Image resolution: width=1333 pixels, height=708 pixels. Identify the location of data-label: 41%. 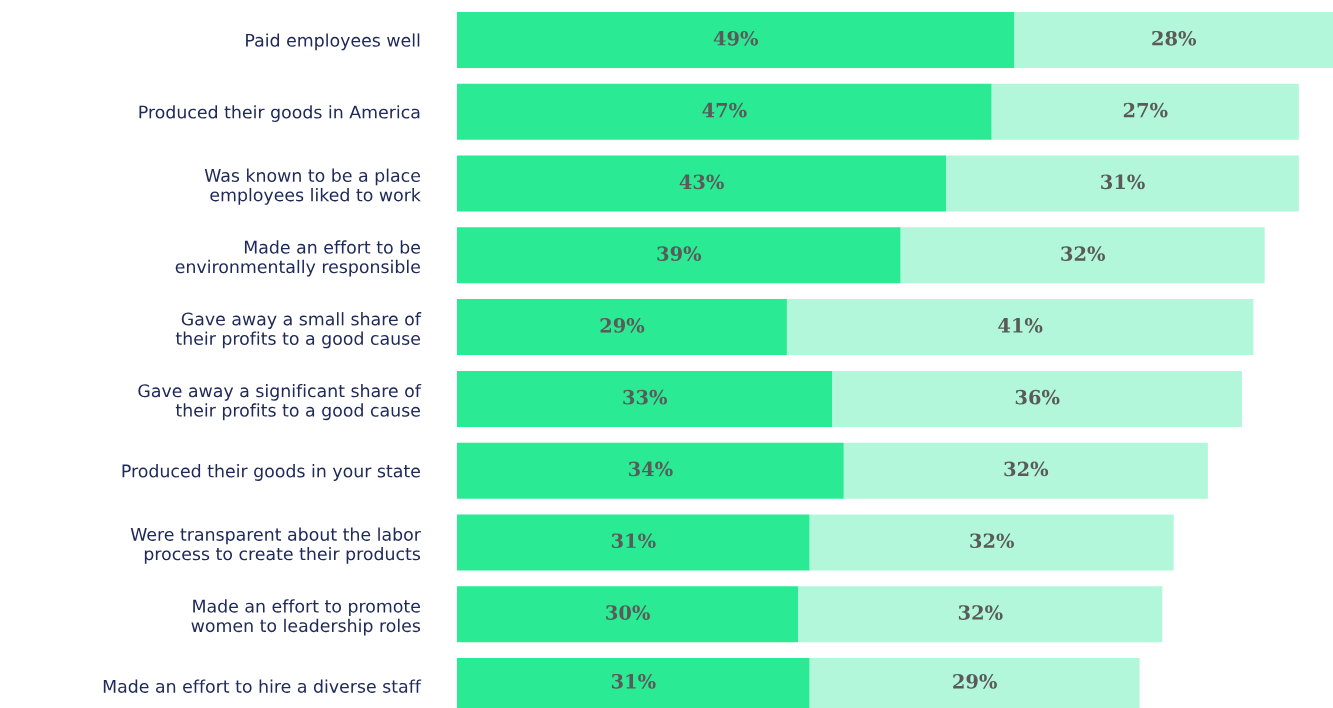
(1020, 325).